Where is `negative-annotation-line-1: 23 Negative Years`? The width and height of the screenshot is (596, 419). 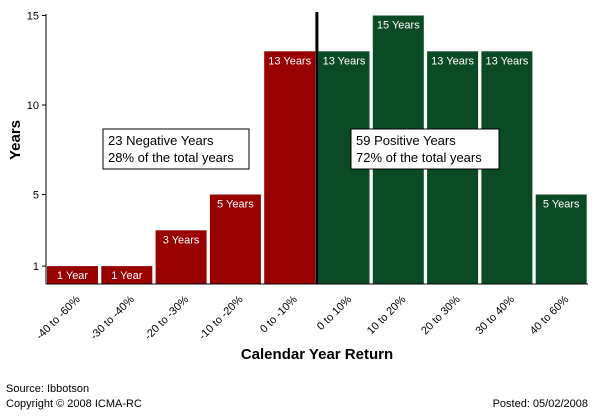 negative-annotation-line-1: 23 Negative Years is located at coordinates (161, 140).